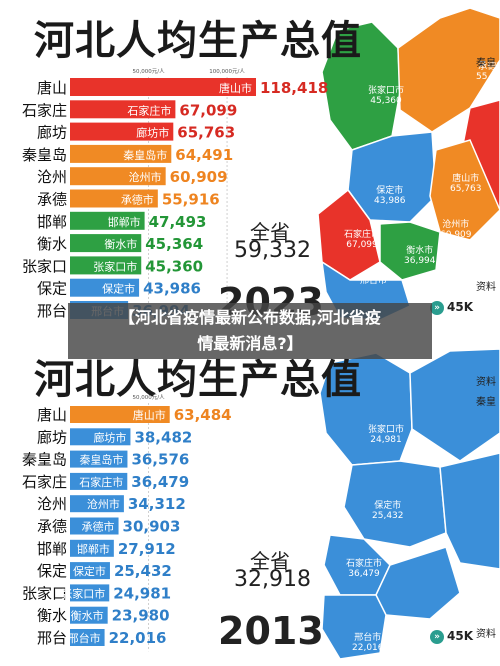 This screenshot has height=666, width=500. I want to click on map-label-name: 沧州市, so click(456, 225).